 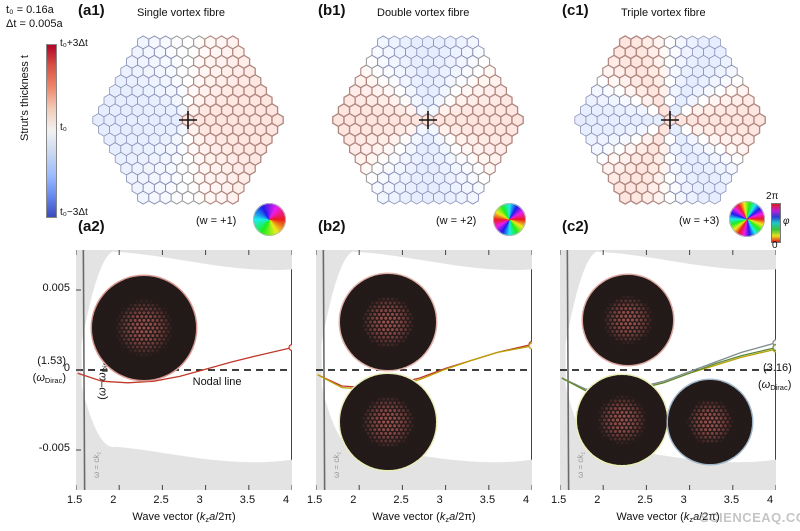 I want to click on colorbar-gradient, so click(x=51, y=131).